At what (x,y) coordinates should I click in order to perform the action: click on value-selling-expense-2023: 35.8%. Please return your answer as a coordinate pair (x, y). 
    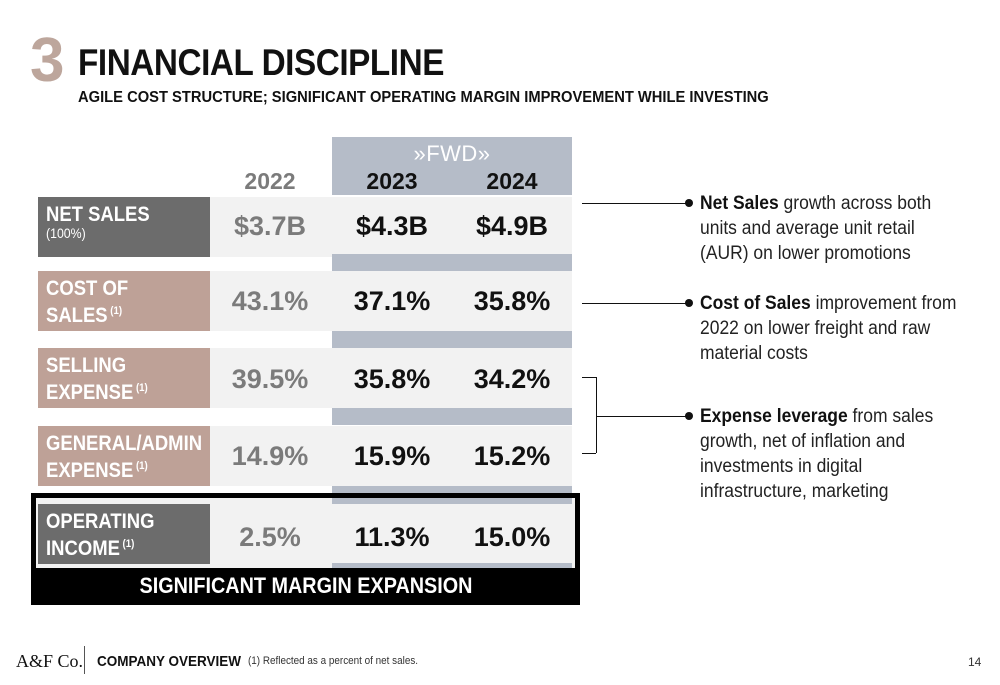
    Looking at the image, I should click on (392, 379).